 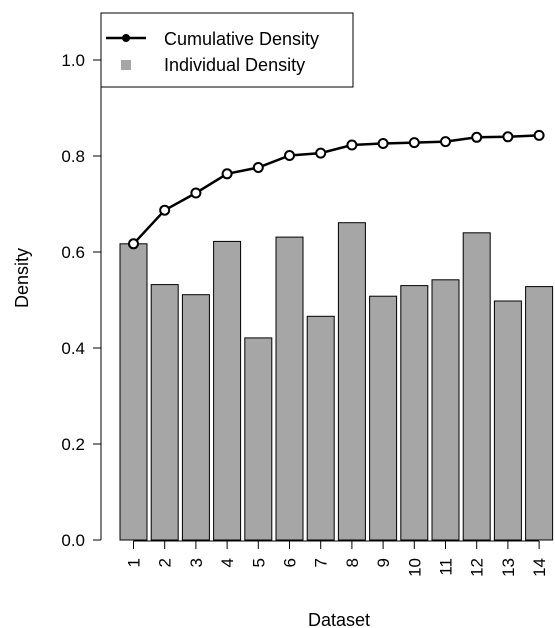 I want to click on x-axis-title: Dataset, so click(x=339, y=619).